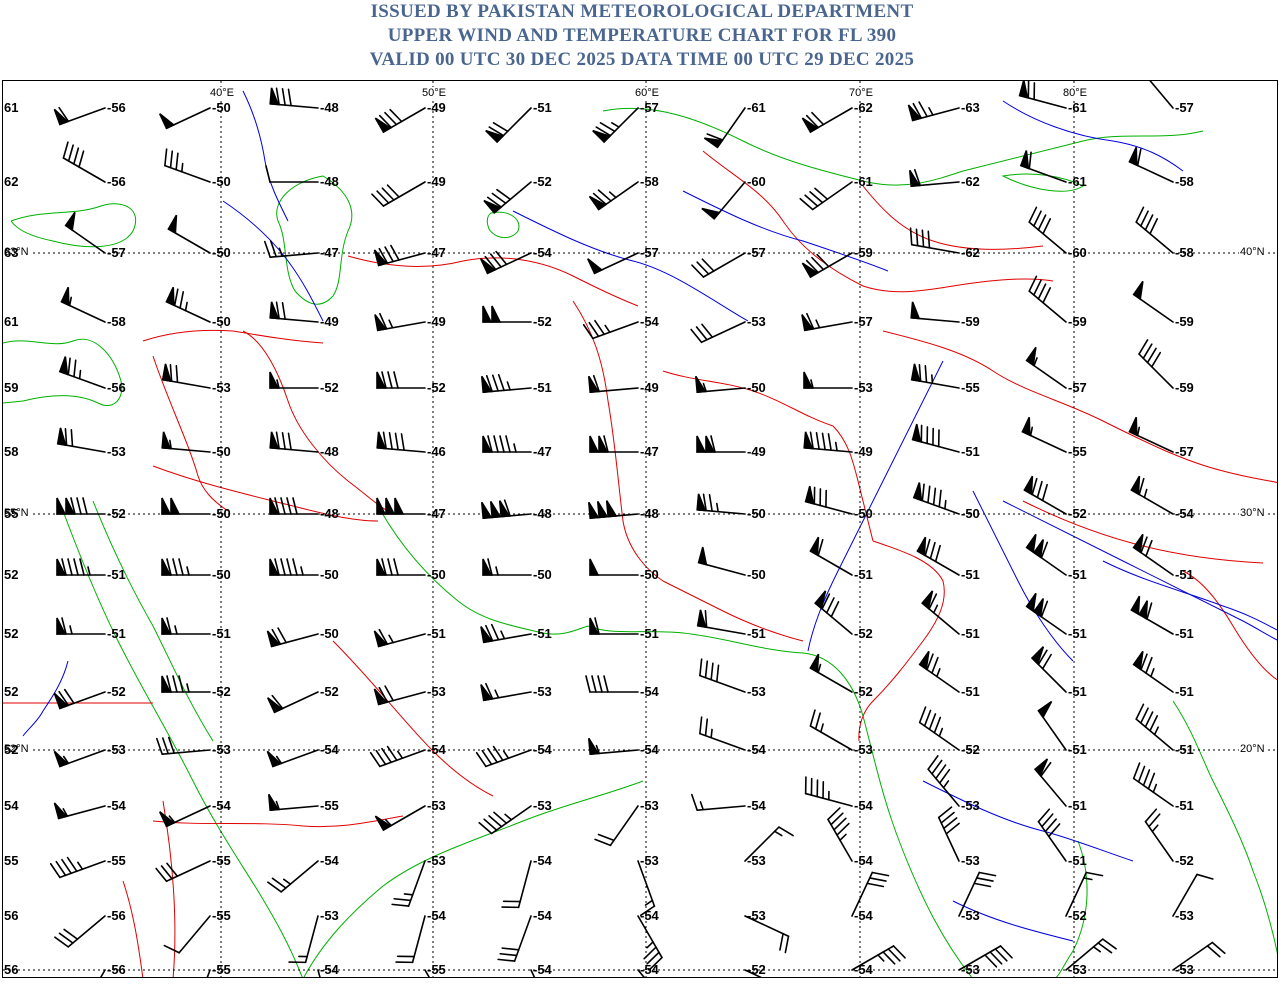  Describe the element at coordinates (1028, 821) in the screenshot. I see `river-narmada` at that location.